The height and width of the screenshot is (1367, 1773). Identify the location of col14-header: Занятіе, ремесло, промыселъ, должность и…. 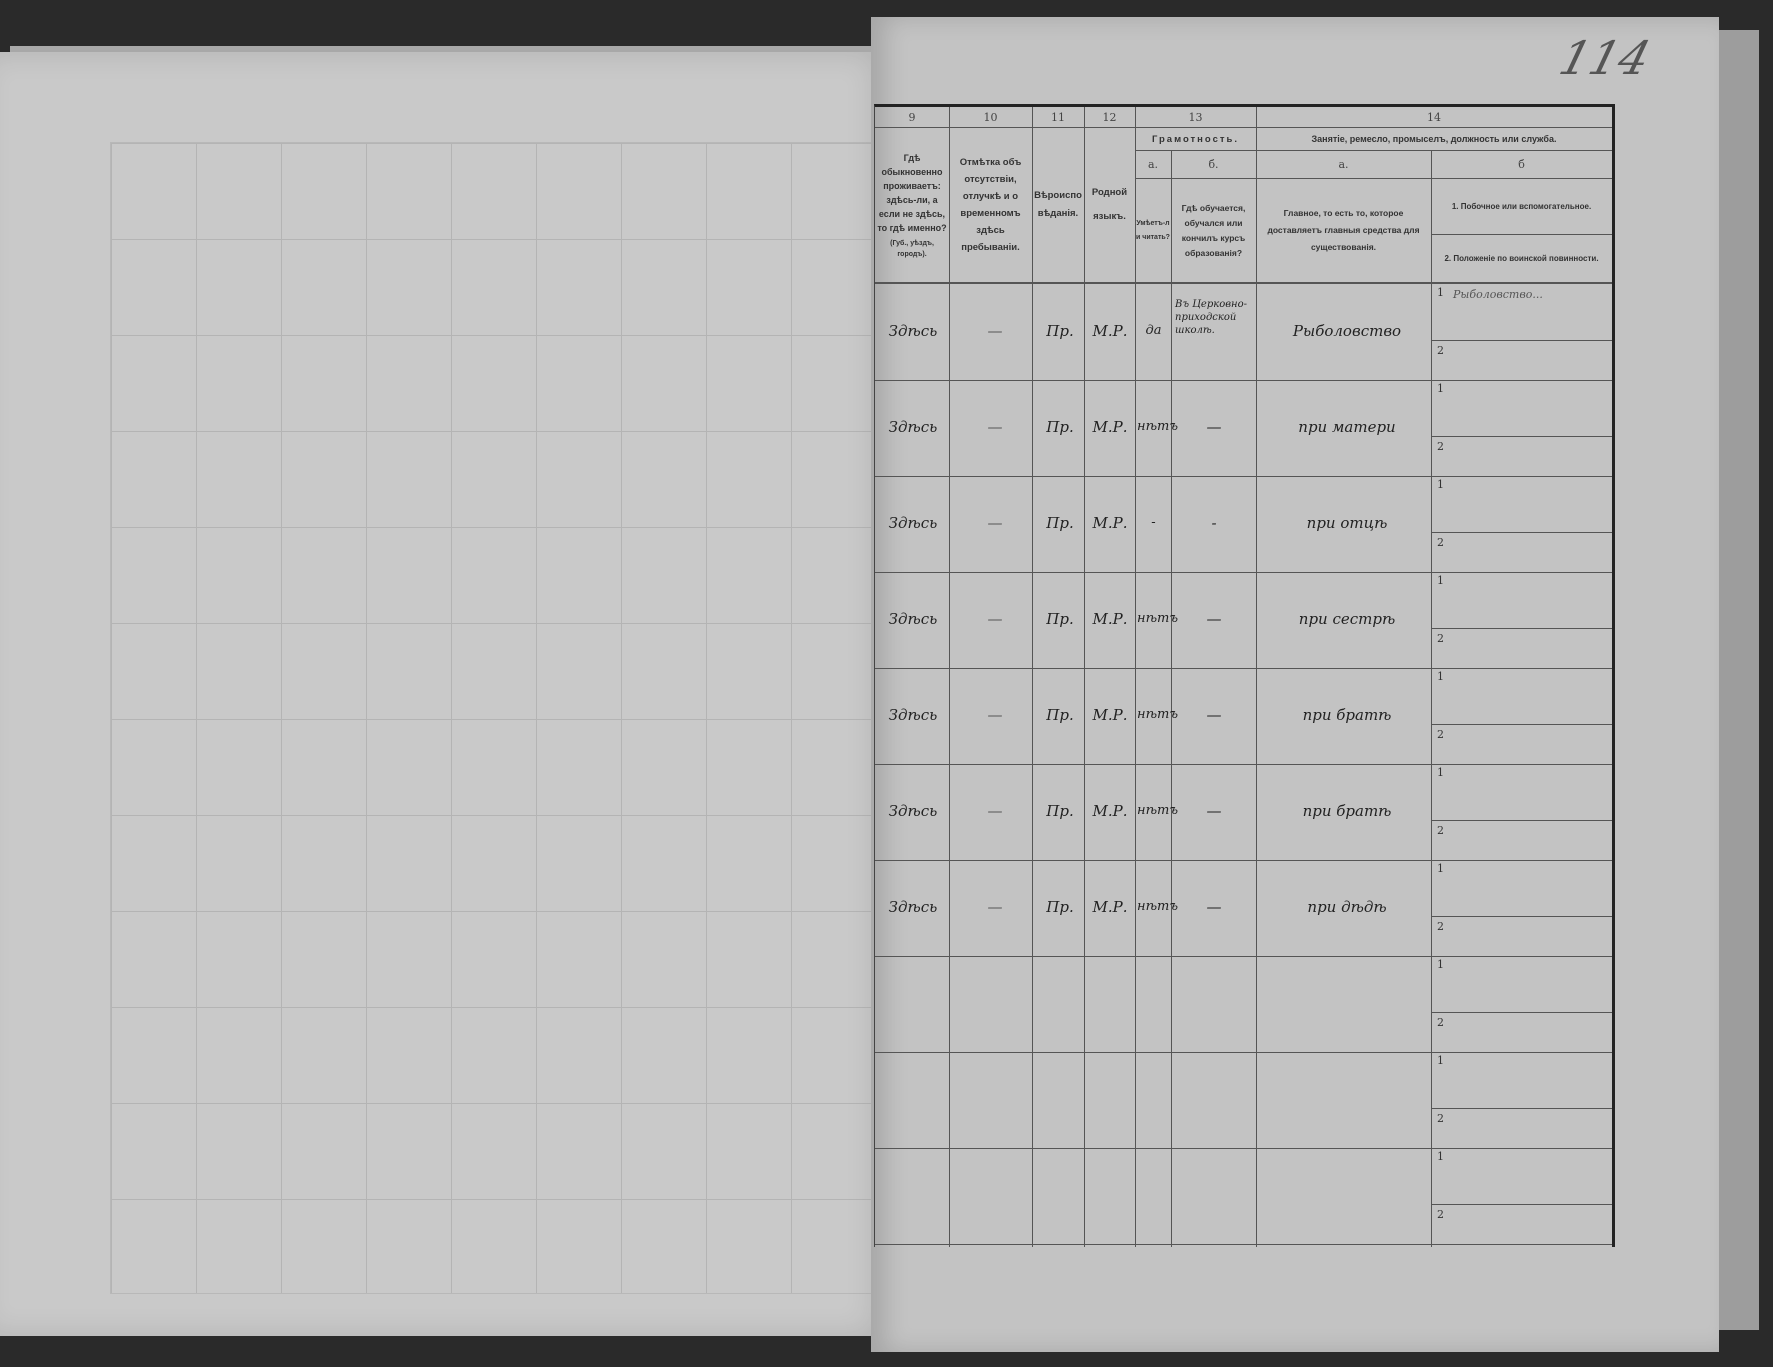
(1434, 138).